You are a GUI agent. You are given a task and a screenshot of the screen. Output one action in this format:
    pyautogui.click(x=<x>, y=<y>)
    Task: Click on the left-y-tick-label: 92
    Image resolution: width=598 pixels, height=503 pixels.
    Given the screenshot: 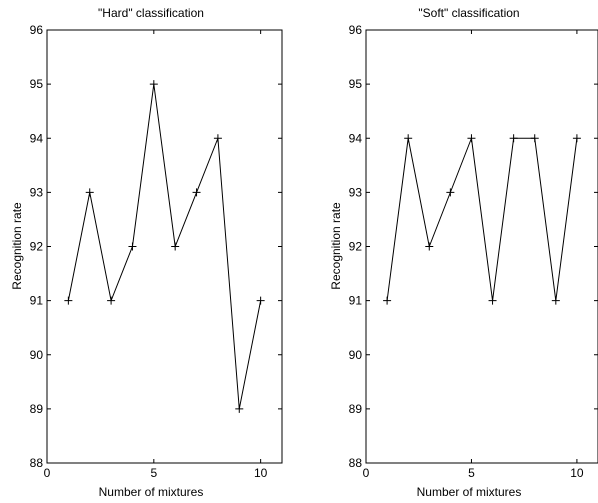 What is the action you would take?
    pyautogui.click(x=37, y=247)
    